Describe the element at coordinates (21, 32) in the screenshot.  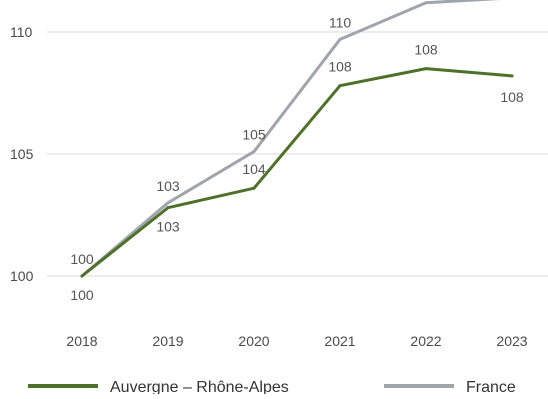
I see `y-tick-label: 110` at that location.